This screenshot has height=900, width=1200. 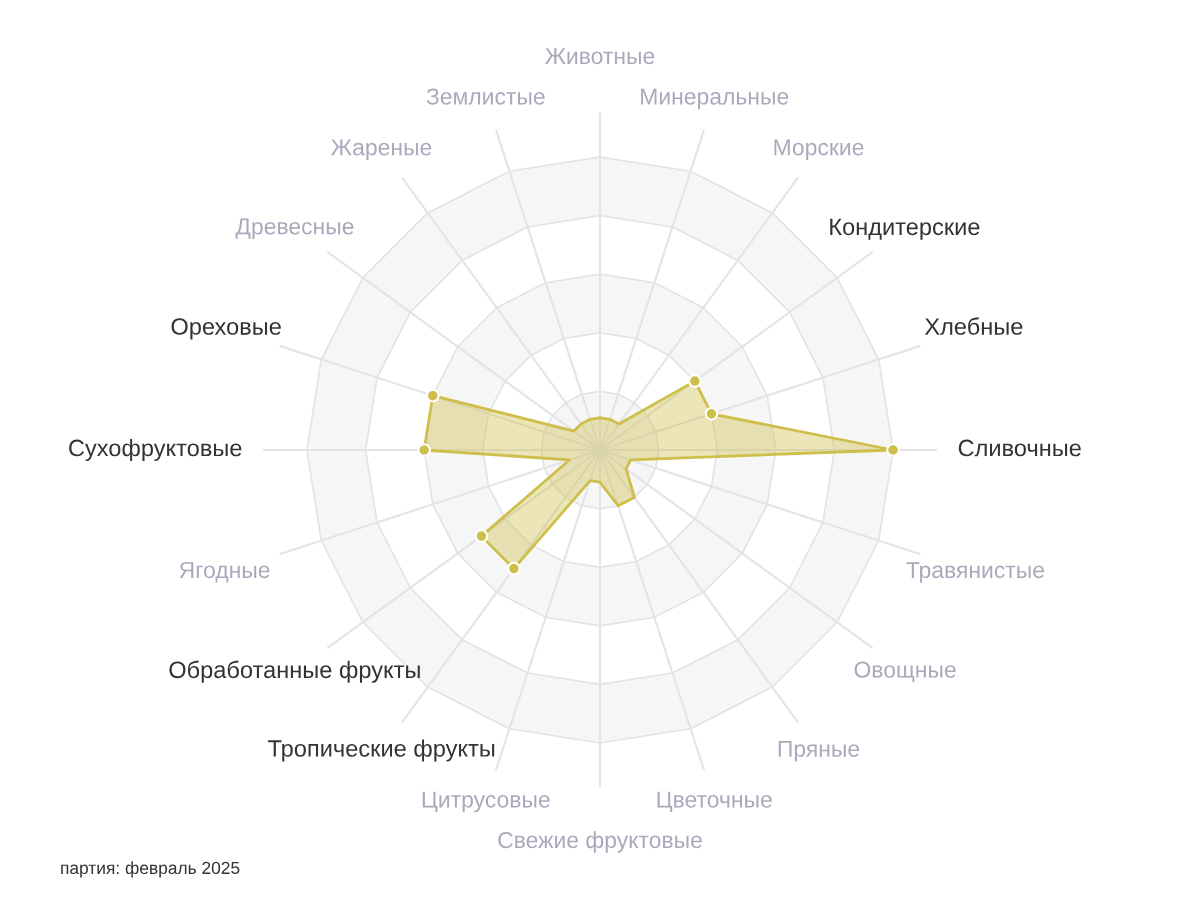 What do you see at coordinates (226, 329) in the screenshot?
I see `spoke-label: Ореховые` at bounding box center [226, 329].